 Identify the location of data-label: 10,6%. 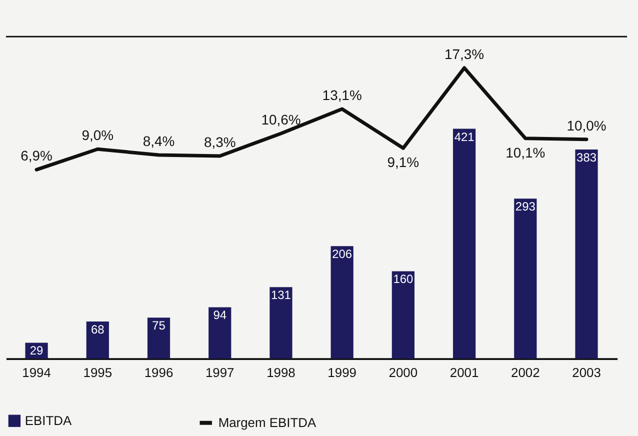
(281, 119).